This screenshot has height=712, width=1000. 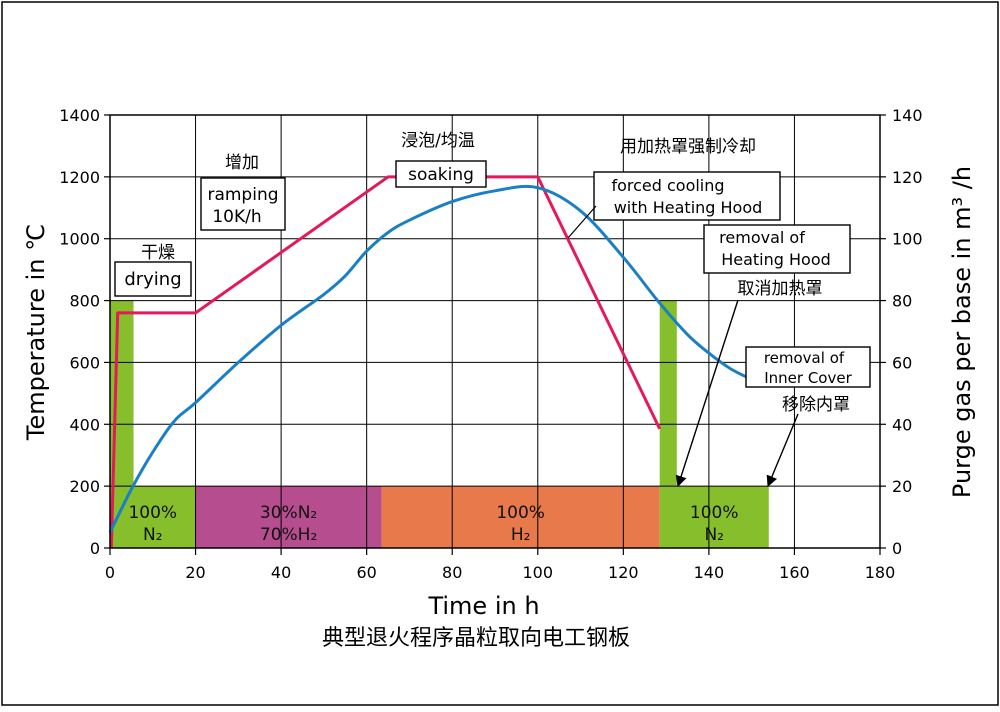 I want to click on inner-label-box, so click(x=808, y=367).